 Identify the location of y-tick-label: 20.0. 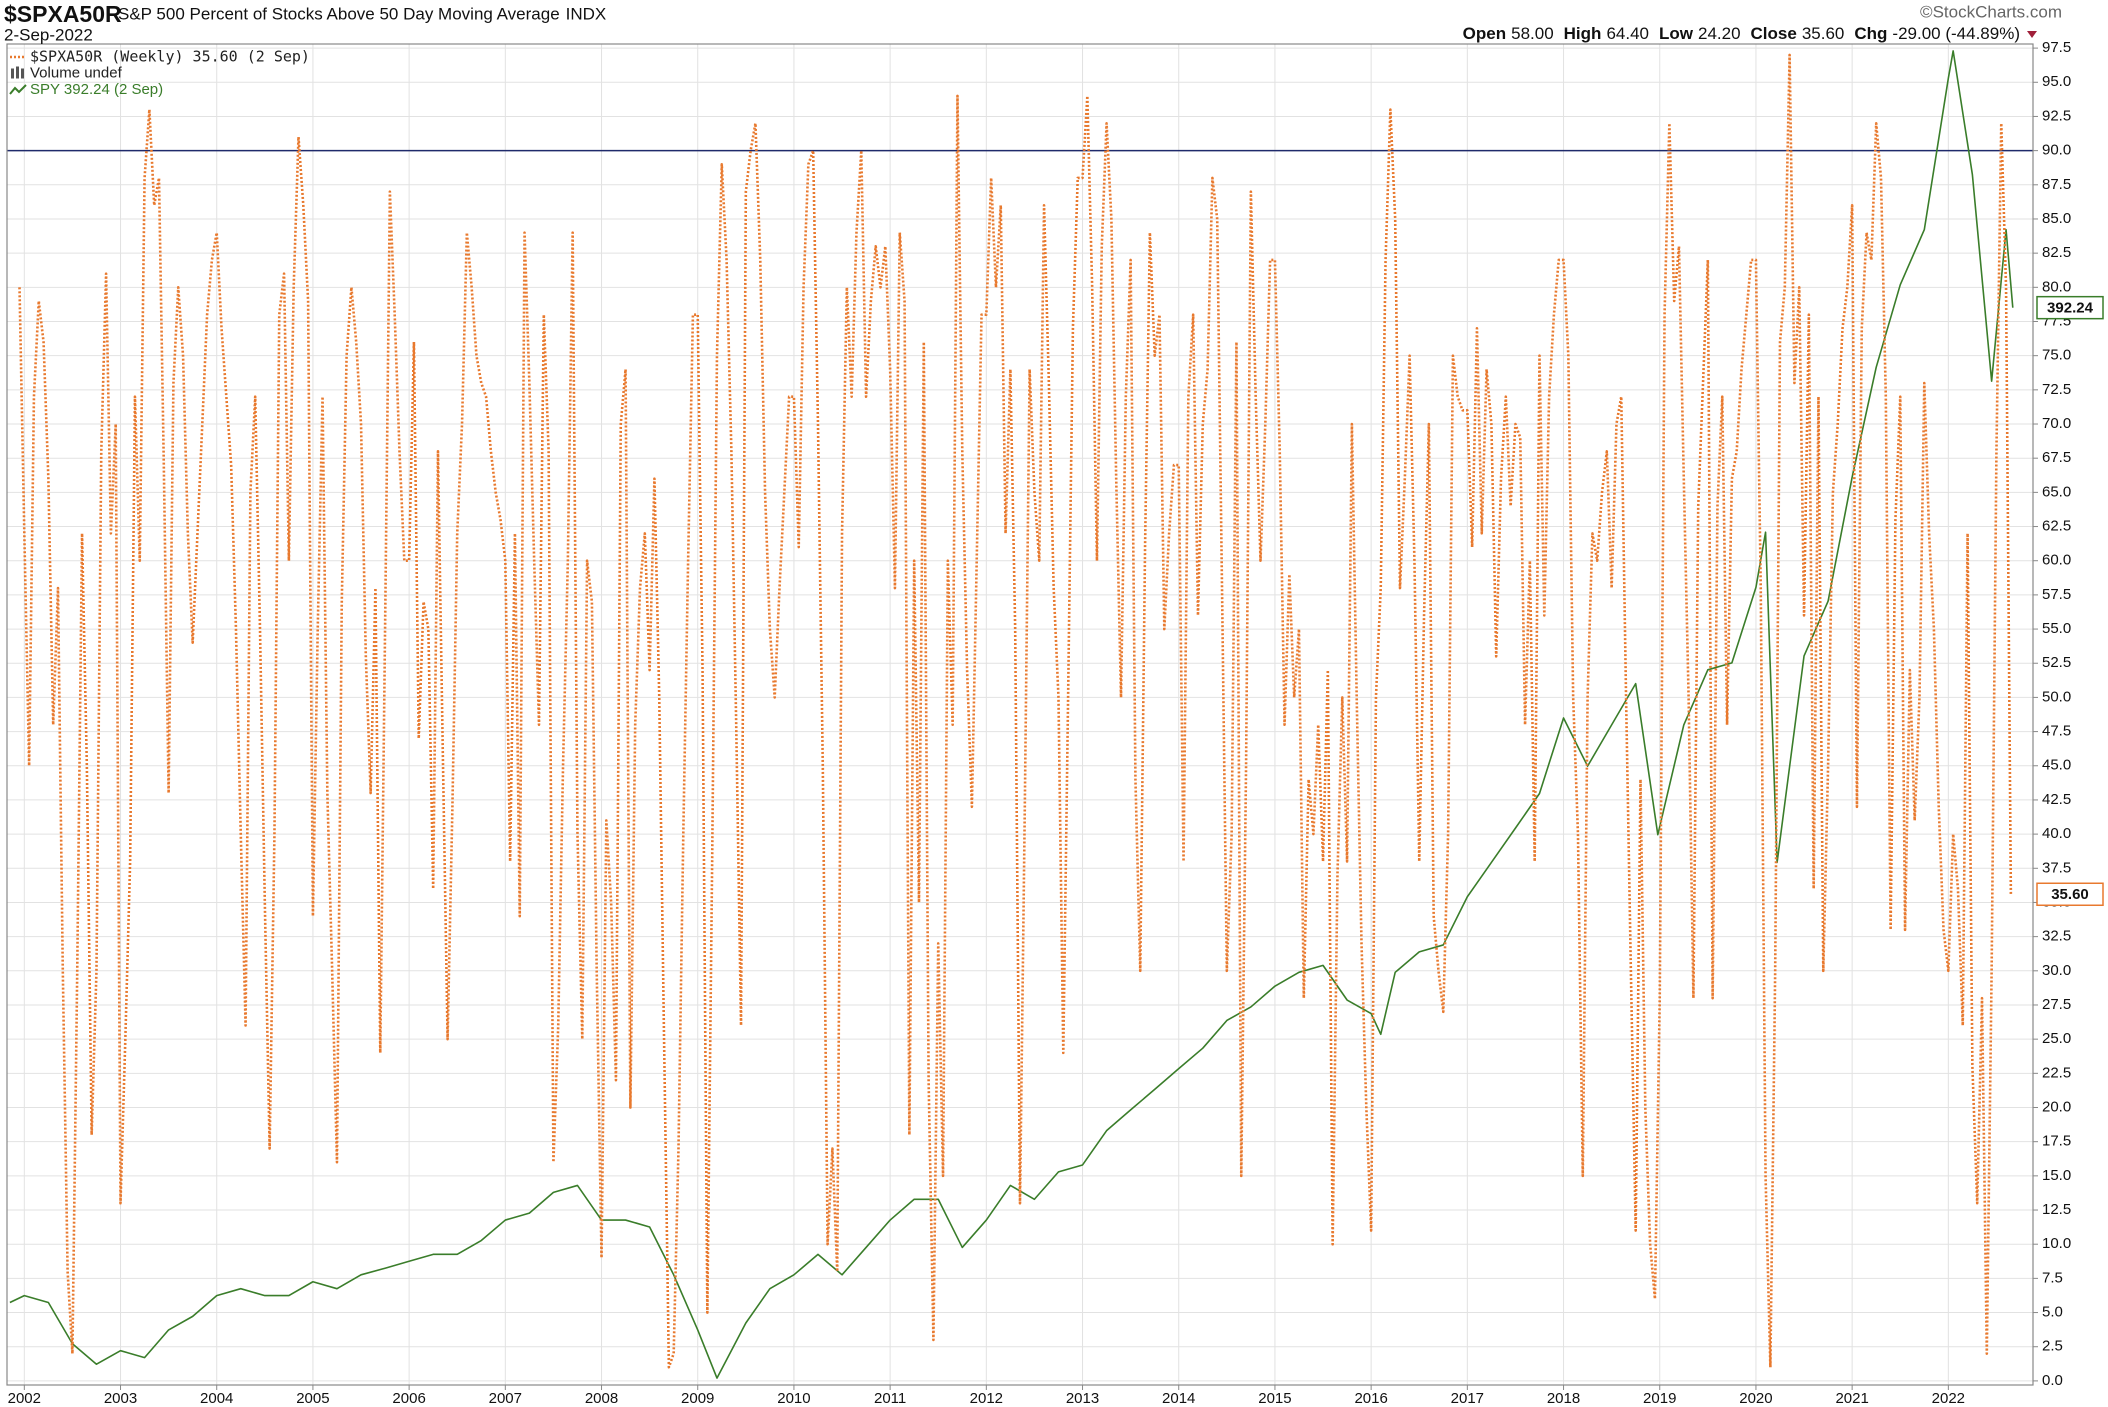
(2056, 1106).